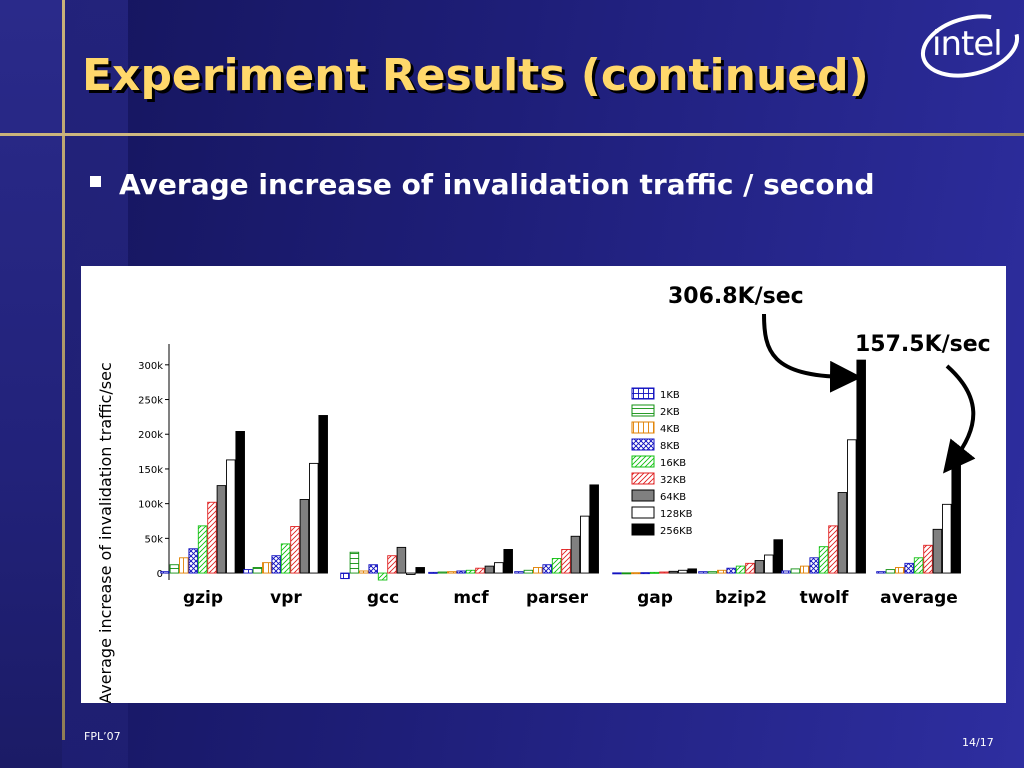  Describe the element at coordinates (824, 598) in the screenshot. I see `x-tick-label: twolf` at that location.